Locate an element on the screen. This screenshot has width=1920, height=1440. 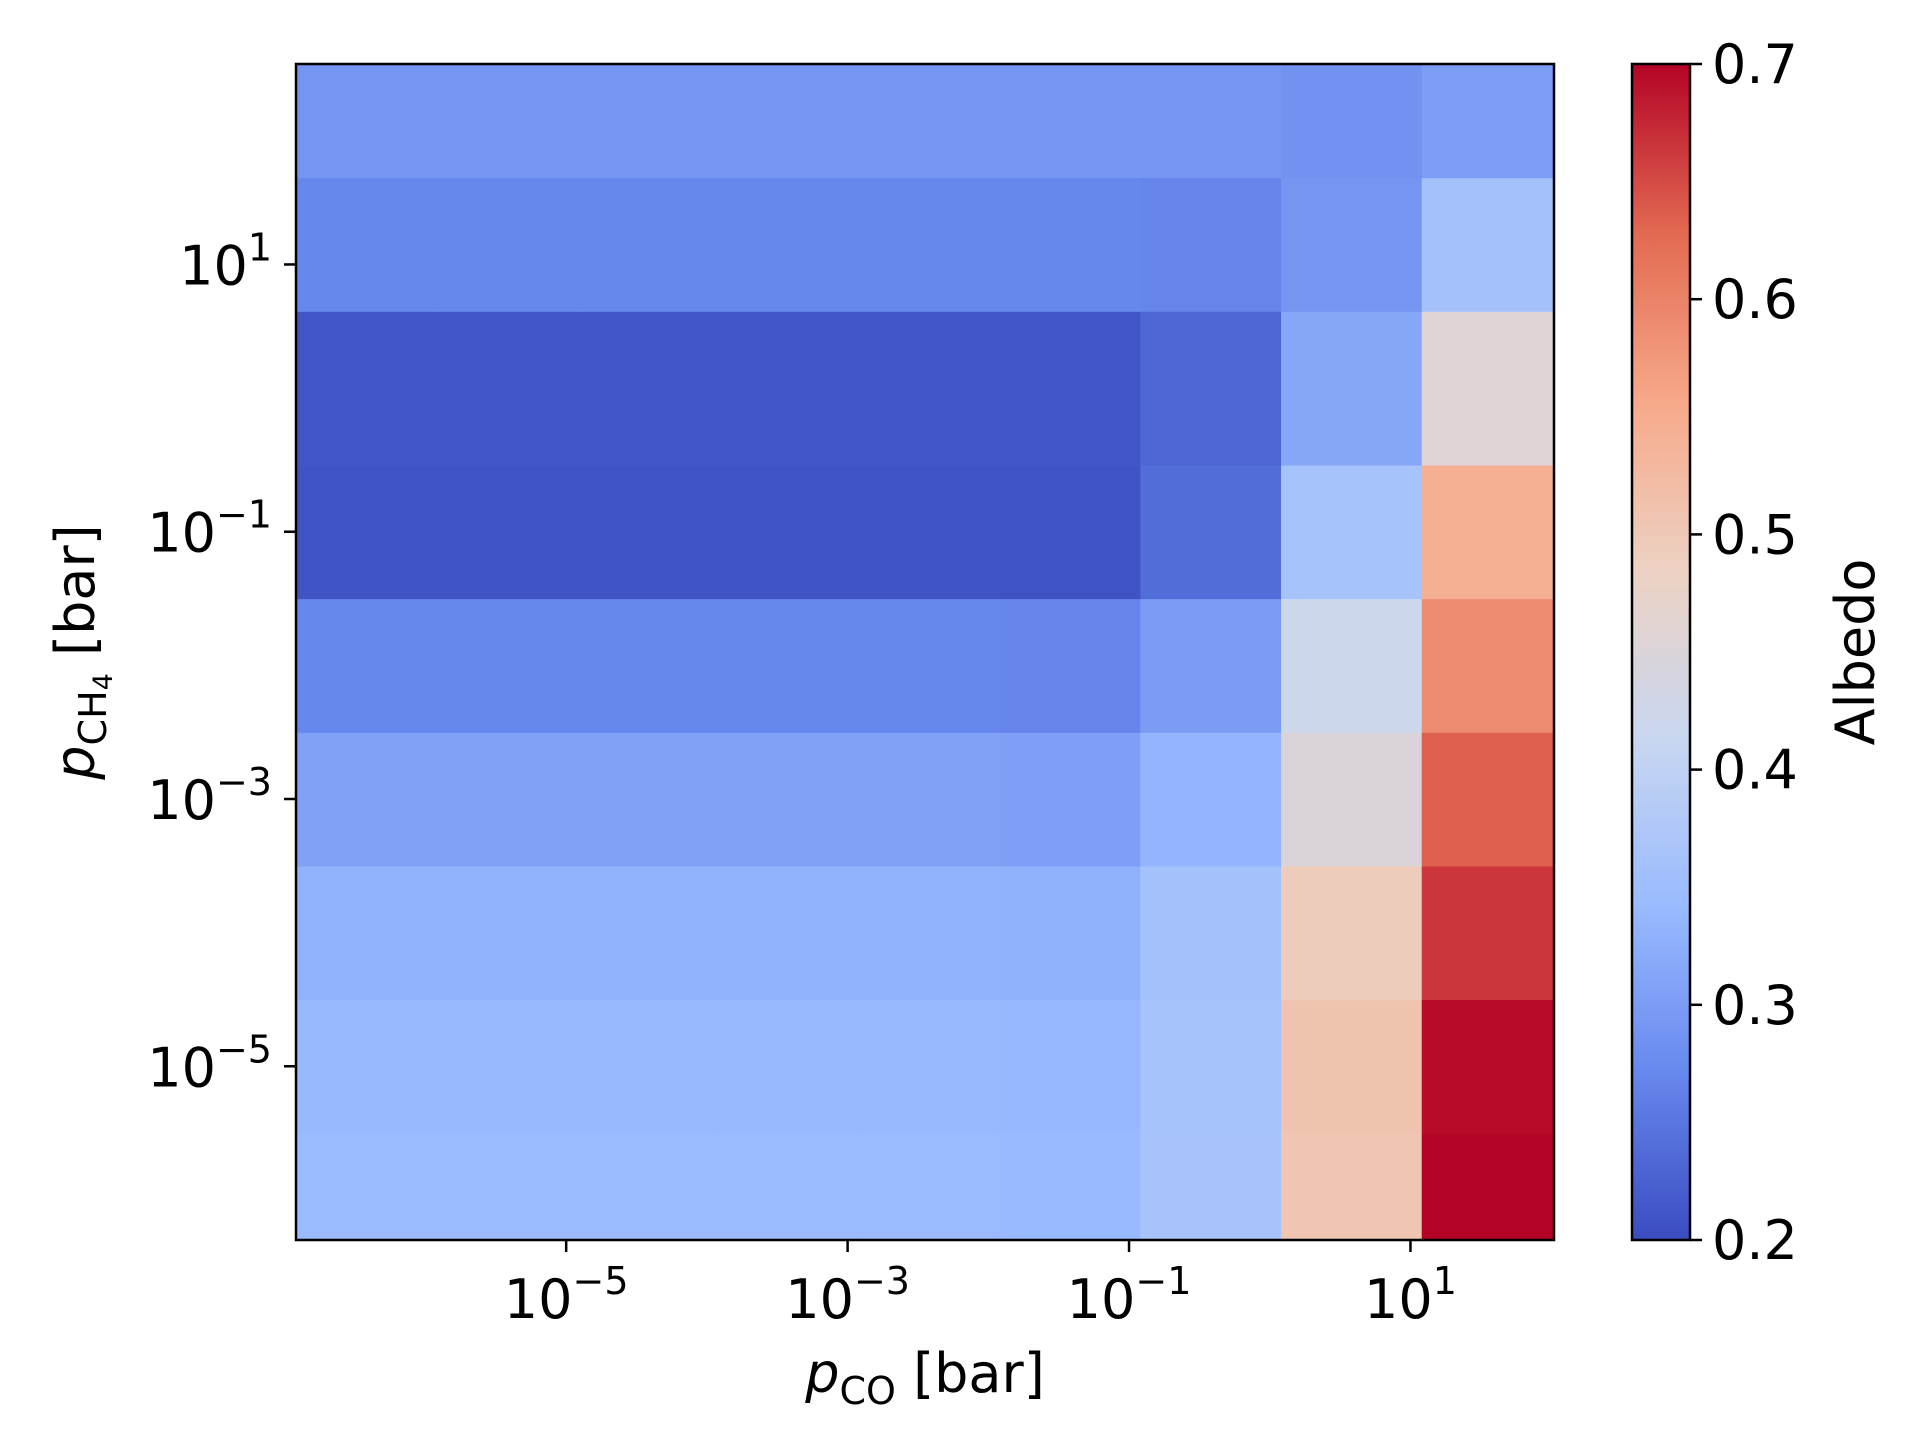
x-tick-label: 10⁻³ is located at coordinates (847, 1295).